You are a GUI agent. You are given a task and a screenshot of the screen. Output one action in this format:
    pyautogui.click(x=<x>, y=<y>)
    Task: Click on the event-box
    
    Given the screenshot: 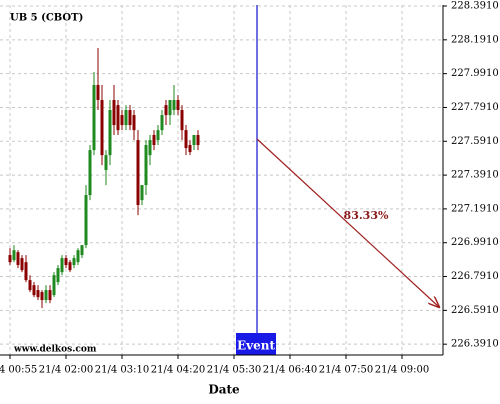 What is the action you would take?
    pyautogui.click(x=256, y=344)
    